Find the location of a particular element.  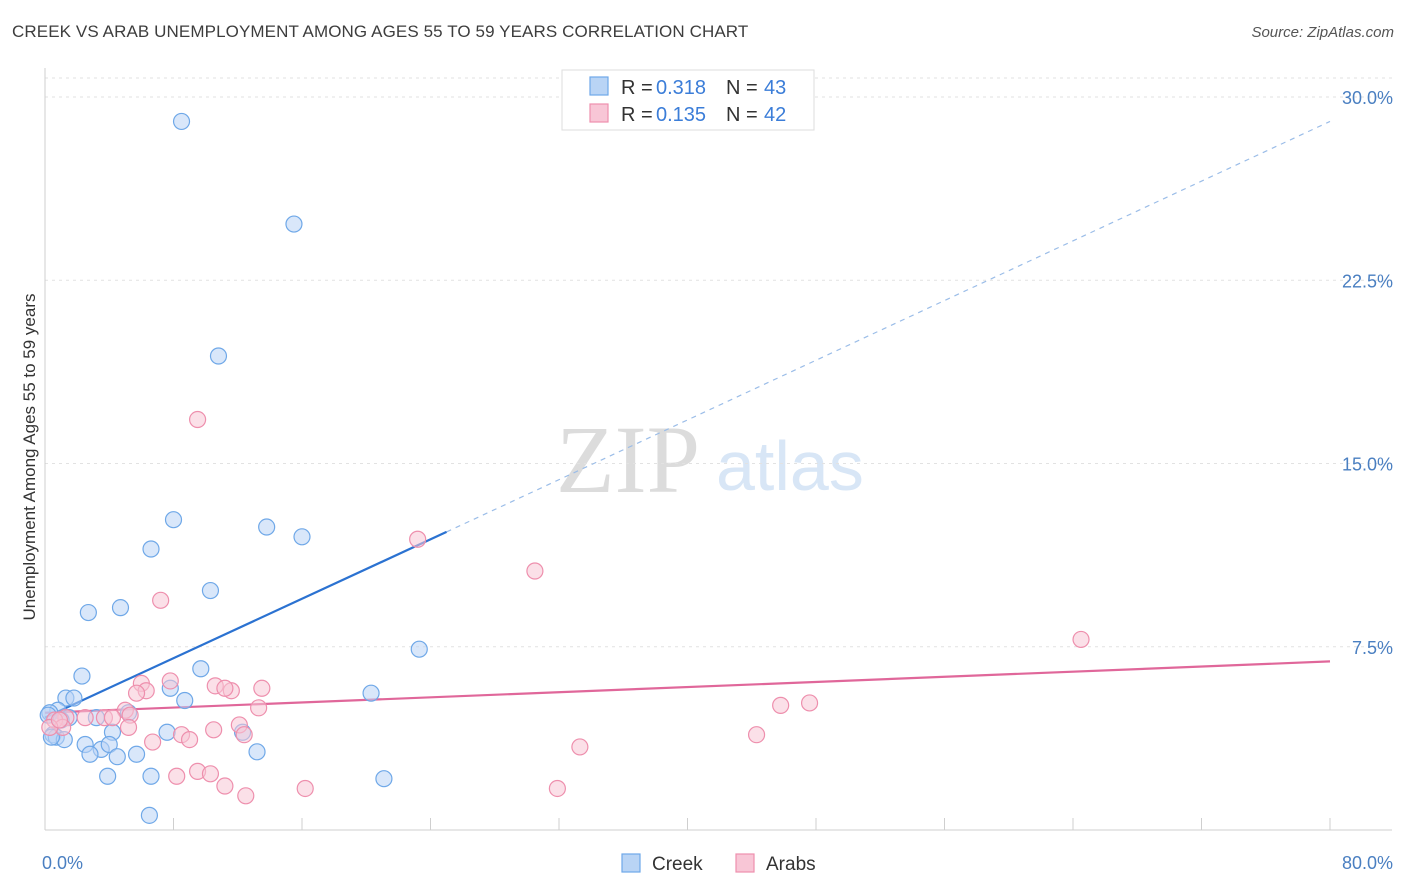

chart-source: Source: ZipAtlas.com is located at coordinates (1322, 32).